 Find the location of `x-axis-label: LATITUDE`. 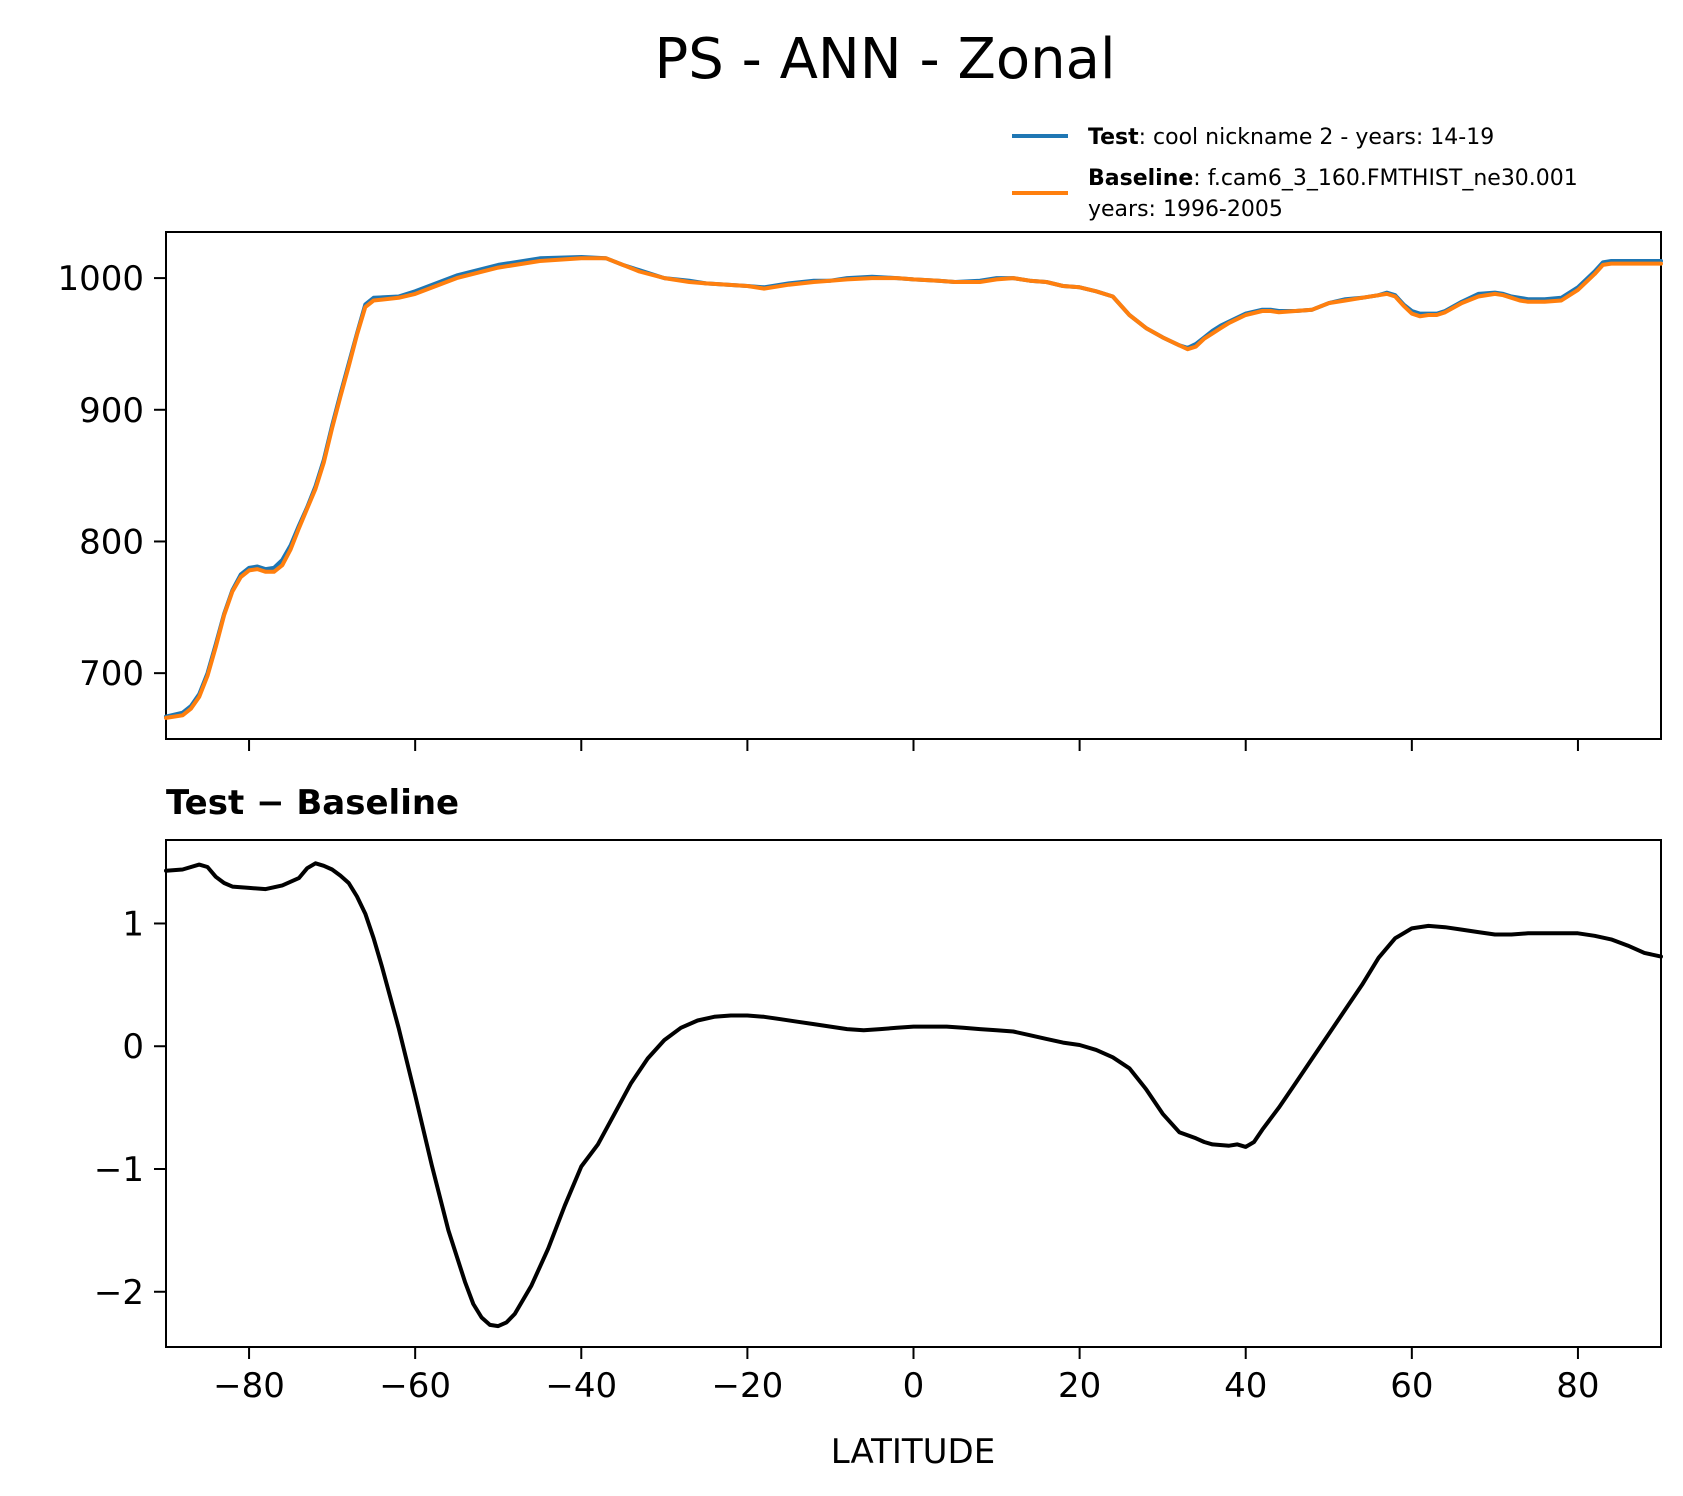

x-axis-label: LATITUDE is located at coordinates (913, 1452).